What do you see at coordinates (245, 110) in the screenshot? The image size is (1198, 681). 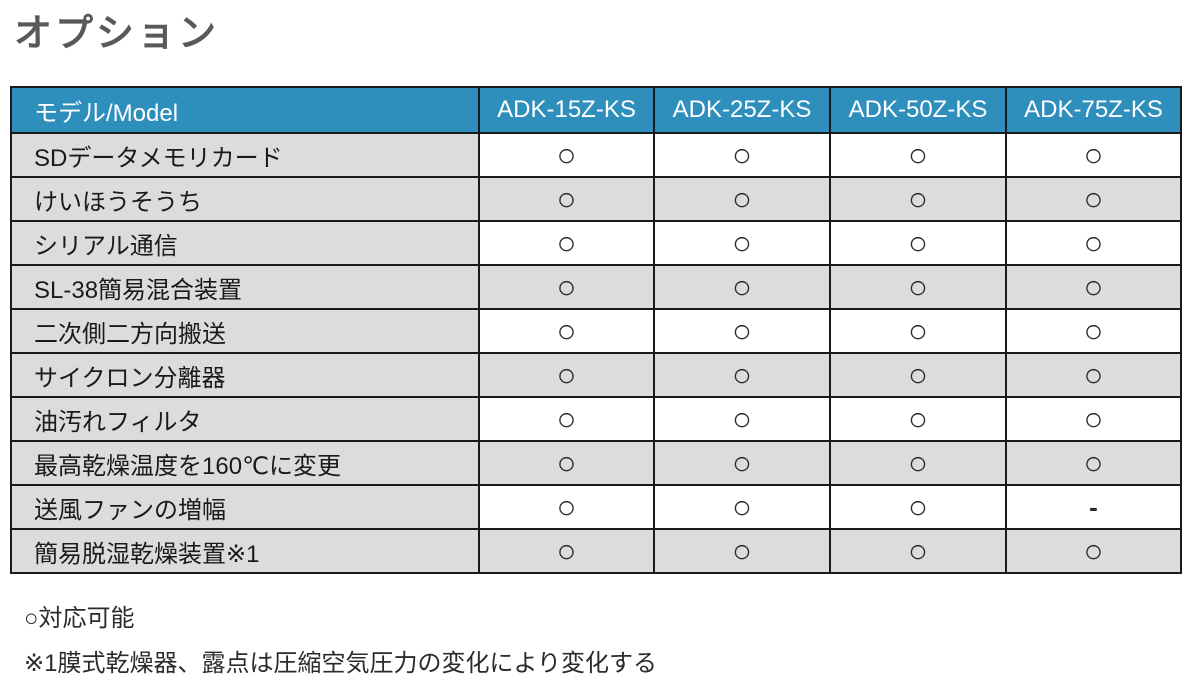 I see `column-header-model: モデル/Model` at bounding box center [245, 110].